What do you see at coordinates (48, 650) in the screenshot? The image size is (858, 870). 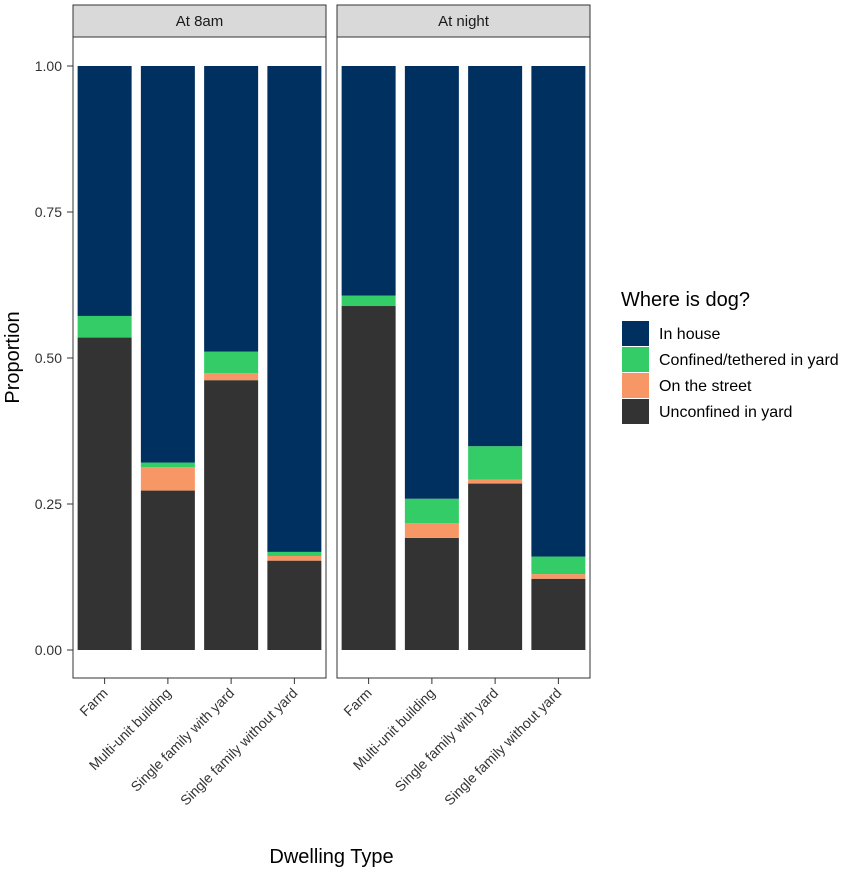 I see `y-tick-label: 0.00` at bounding box center [48, 650].